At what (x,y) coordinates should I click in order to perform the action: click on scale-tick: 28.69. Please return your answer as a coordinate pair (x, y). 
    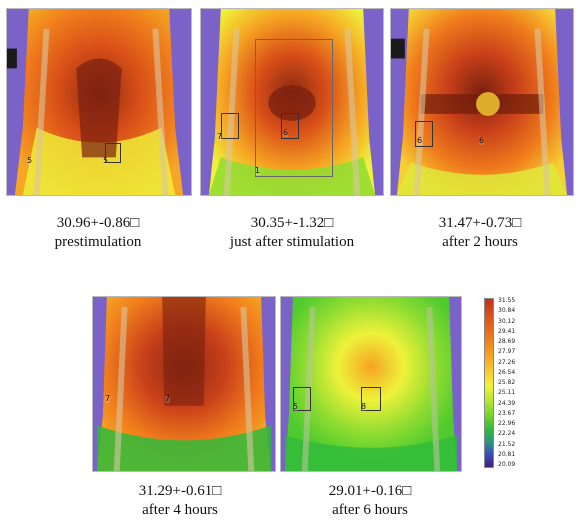
    Looking at the image, I should click on (507, 341).